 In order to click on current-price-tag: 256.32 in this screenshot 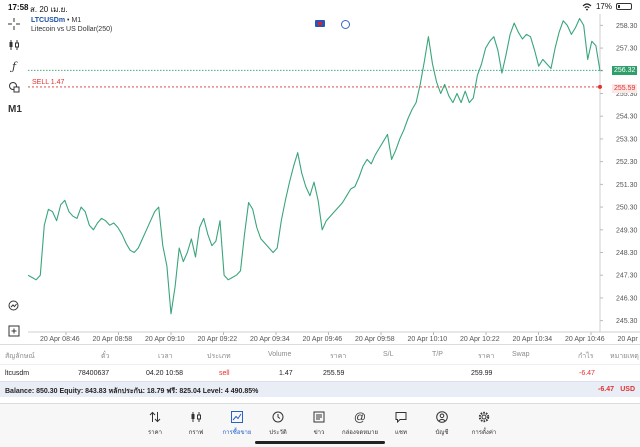, I will do `click(625, 70)`.